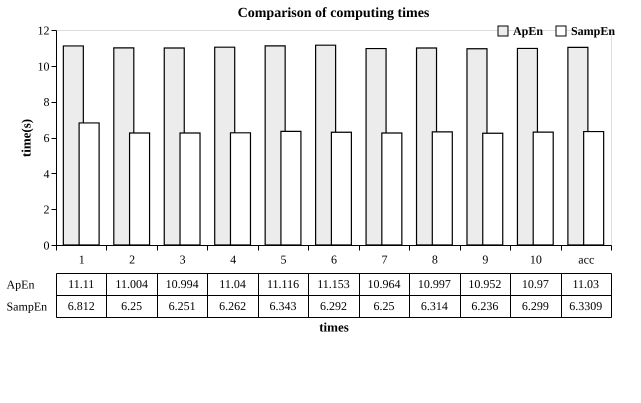 The height and width of the screenshot is (403, 641). Describe the element at coordinates (47, 173) in the screenshot. I see `y-tick-label: 4` at that location.